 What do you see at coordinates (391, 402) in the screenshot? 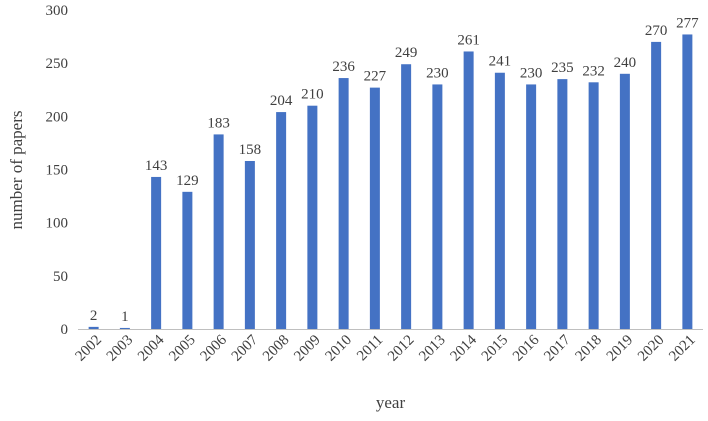
I see `x-axis-title: year` at bounding box center [391, 402].